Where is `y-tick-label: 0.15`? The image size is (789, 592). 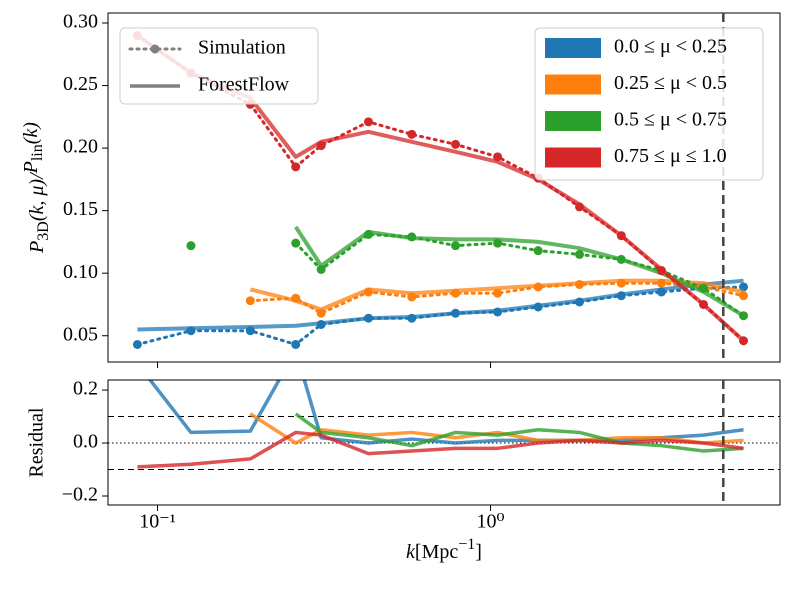
y-tick-label: 0.15 is located at coordinates (80, 209).